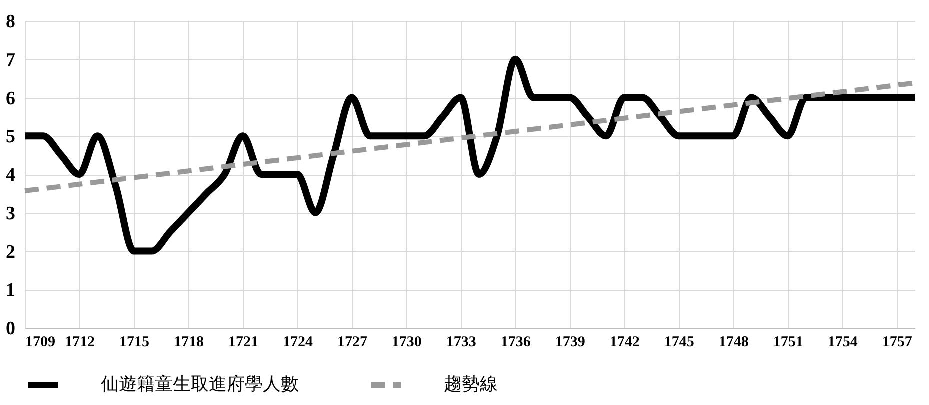 Image resolution: width=929 pixels, height=405 pixels. I want to click on x-tick-label: 1733, so click(461, 342).